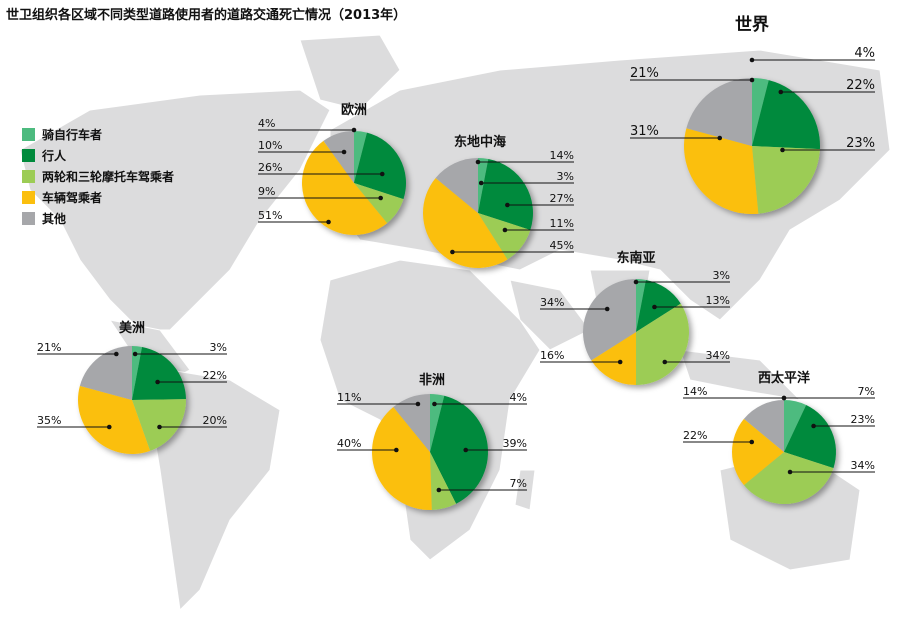 This screenshot has height=630, width=898. I want to click on south-america-shape, so click(215, 490).